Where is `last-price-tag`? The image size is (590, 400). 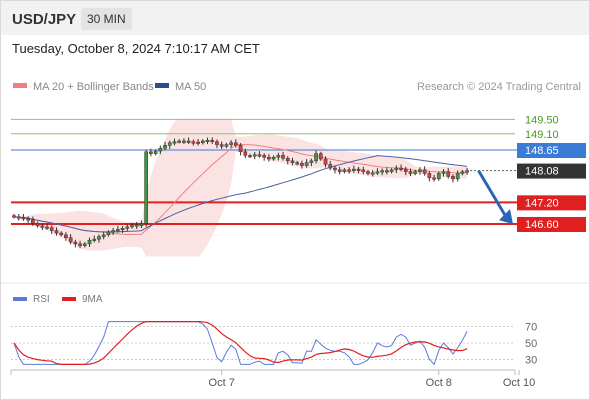
last-price-tag is located at coordinates (551, 171).